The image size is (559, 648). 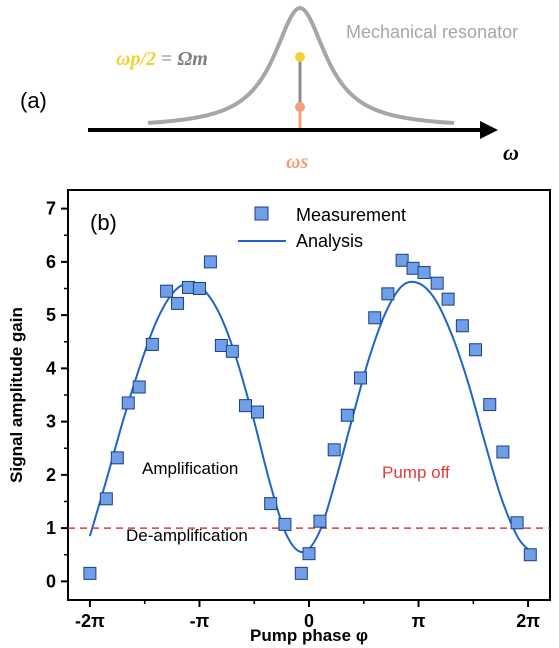 I want to click on pump-marker, so click(x=300, y=57).